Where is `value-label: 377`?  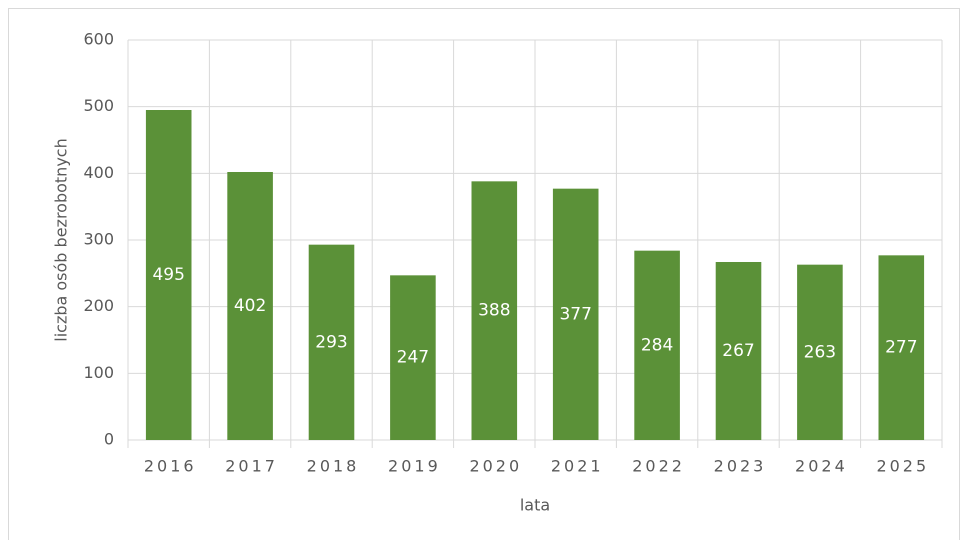 value-label: 377 is located at coordinates (575, 314).